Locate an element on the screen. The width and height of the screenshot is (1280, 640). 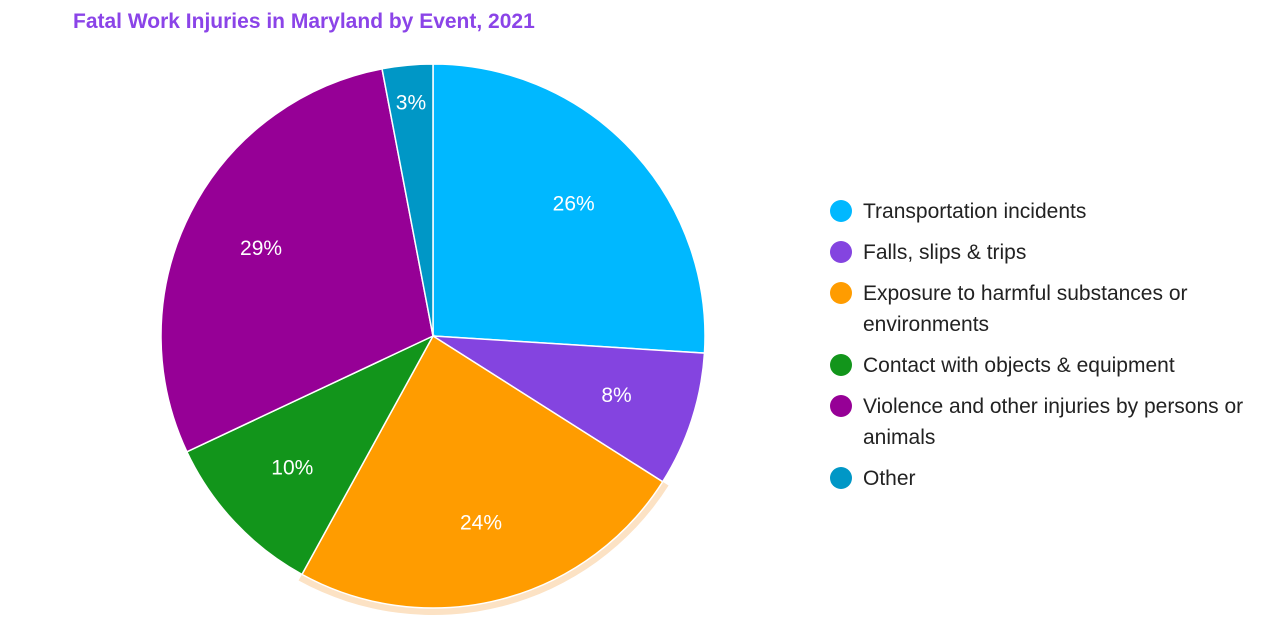
slice-label-contact-with-objects-equipment: 10% is located at coordinates (292, 468).